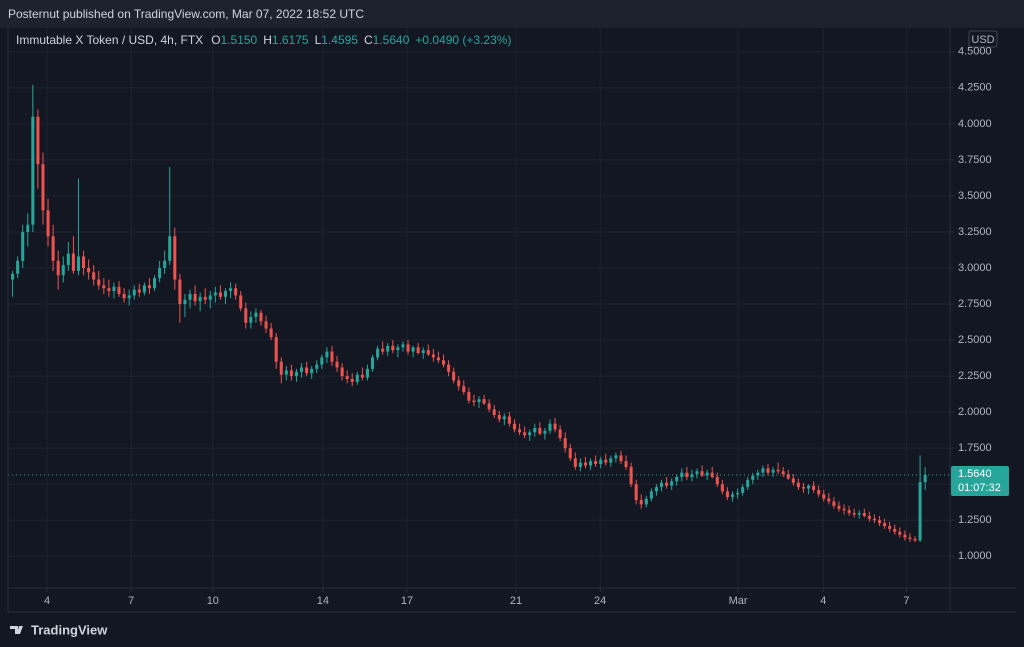 This screenshot has height=647, width=1024. What do you see at coordinates (339, 40) in the screenshot?
I see `legend-value: 1.4595` at bounding box center [339, 40].